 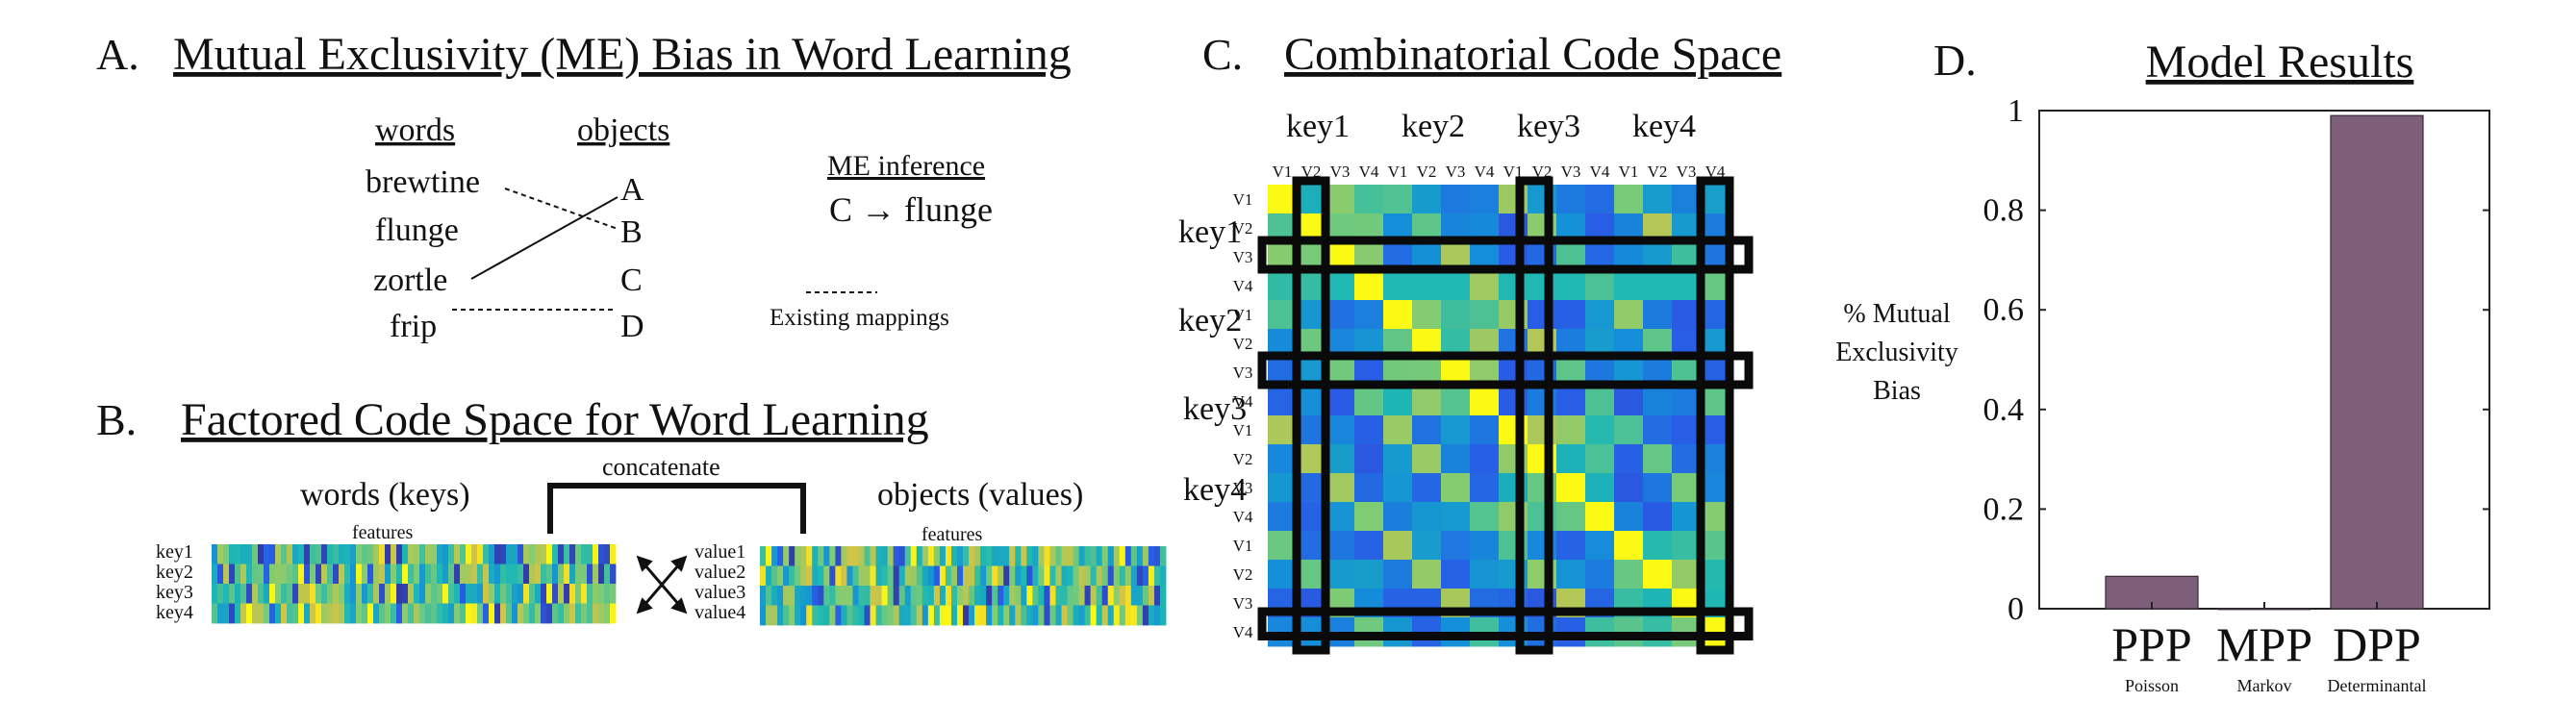 What do you see at coordinates (1210, 320) in the screenshot?
I see `row-key-label-2: key2` at bounding box center [1210, 320].